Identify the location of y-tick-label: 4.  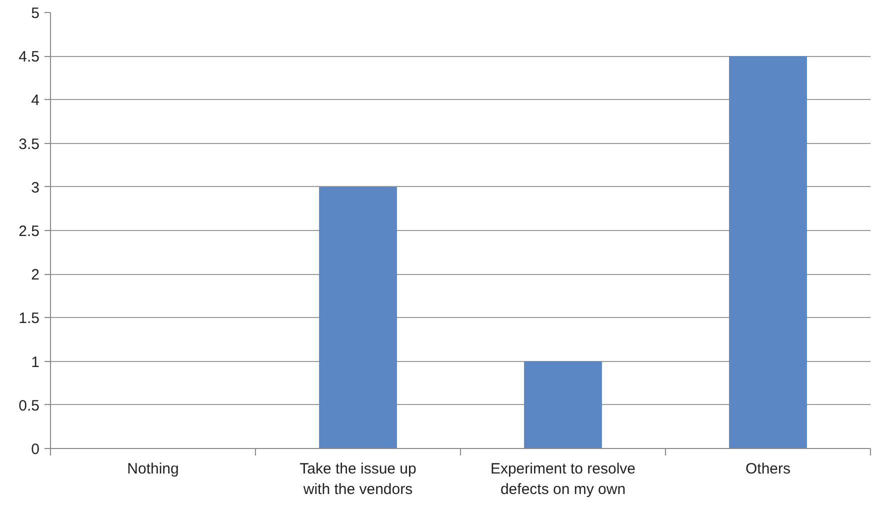
(35, 101).